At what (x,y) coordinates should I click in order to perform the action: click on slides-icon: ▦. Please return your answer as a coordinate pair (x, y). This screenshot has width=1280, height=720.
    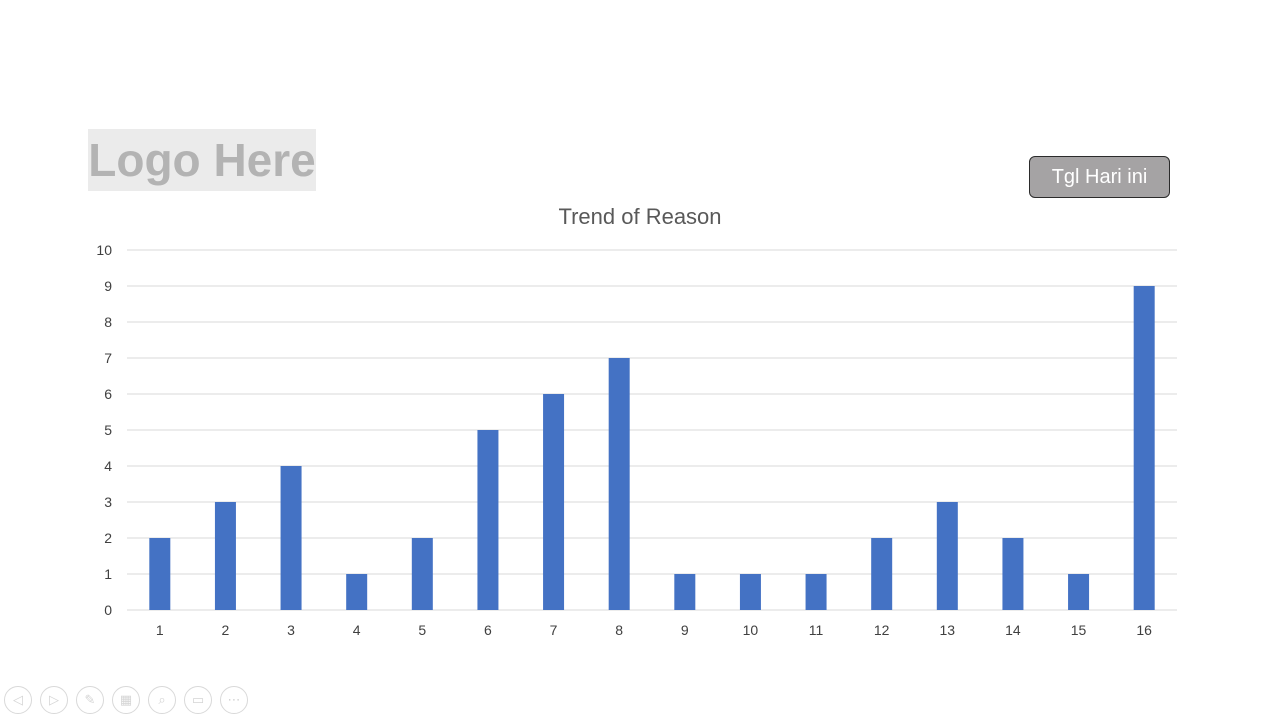
    Looking at the image, I should click on (126, 700).